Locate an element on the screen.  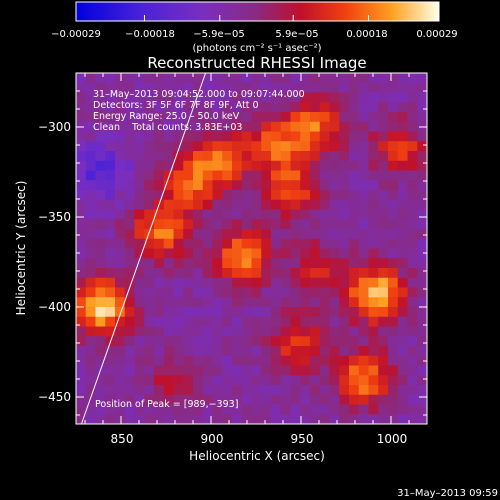
y-tick-label: −300 is located at coordinates (54, 127).